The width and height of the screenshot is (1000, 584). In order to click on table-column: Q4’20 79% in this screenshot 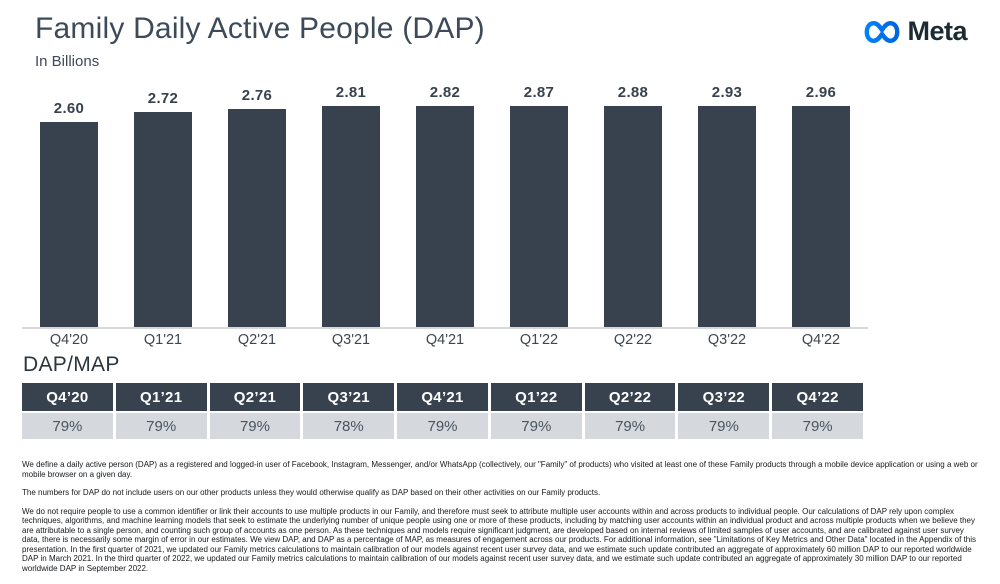, I will do `click(67, 411)`.